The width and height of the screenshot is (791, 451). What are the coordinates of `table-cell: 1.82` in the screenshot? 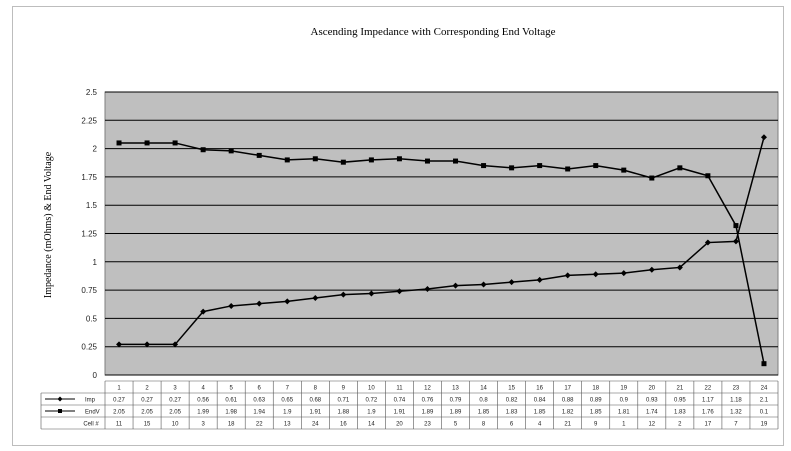 It's located at (568, 413).